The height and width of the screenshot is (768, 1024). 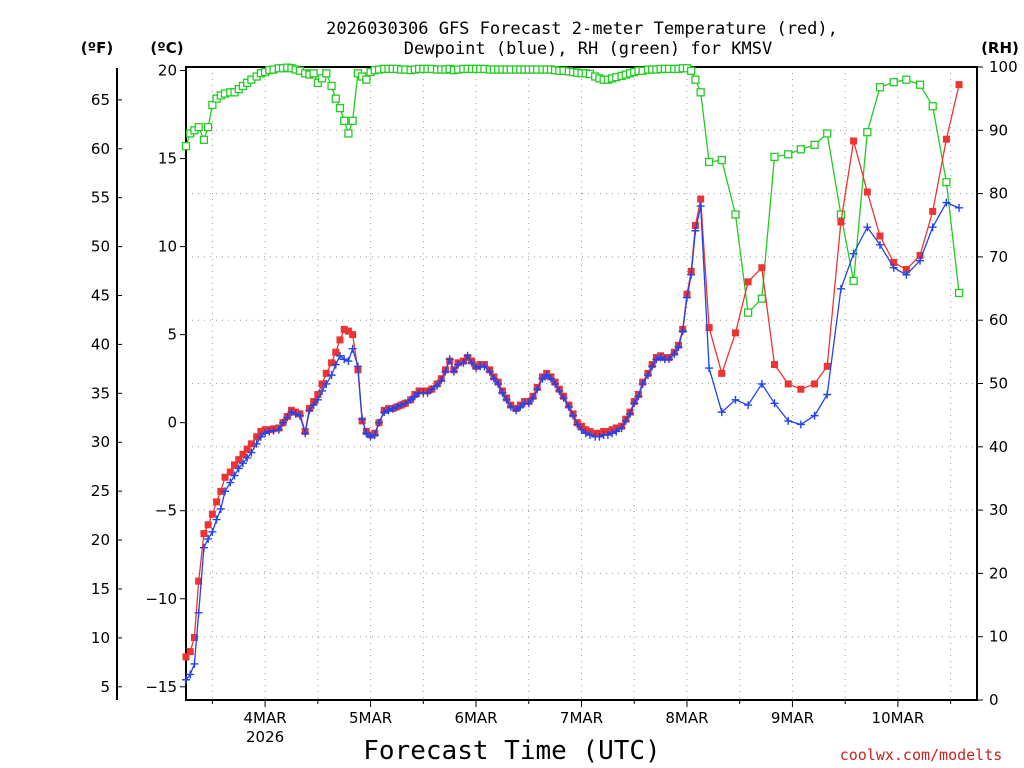 I want to click on x-axis-label: Forecast Time (UTC), so click(x=511, y=751).